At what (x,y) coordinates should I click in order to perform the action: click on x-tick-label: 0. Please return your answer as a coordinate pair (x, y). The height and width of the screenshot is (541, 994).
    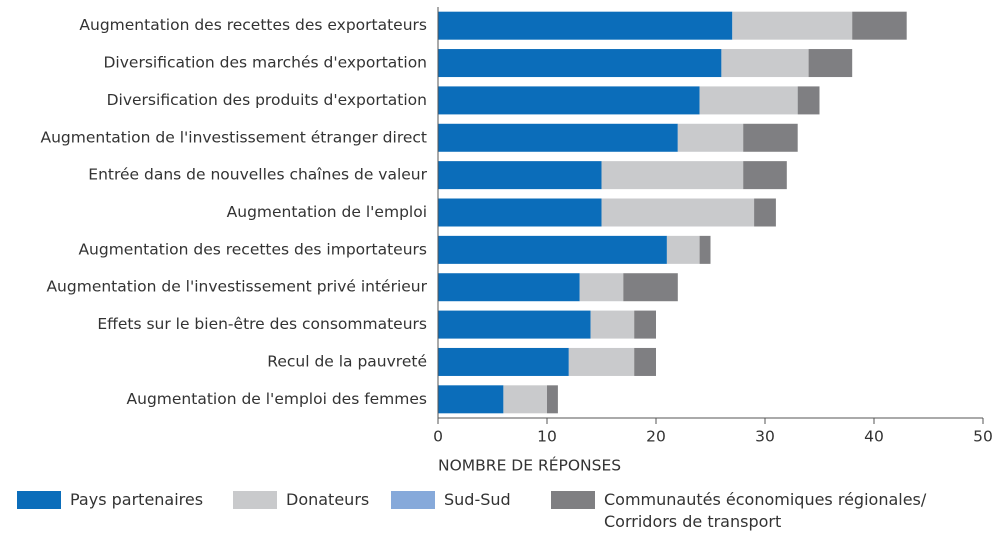
    Looking at the image, I should click on (438, 437).